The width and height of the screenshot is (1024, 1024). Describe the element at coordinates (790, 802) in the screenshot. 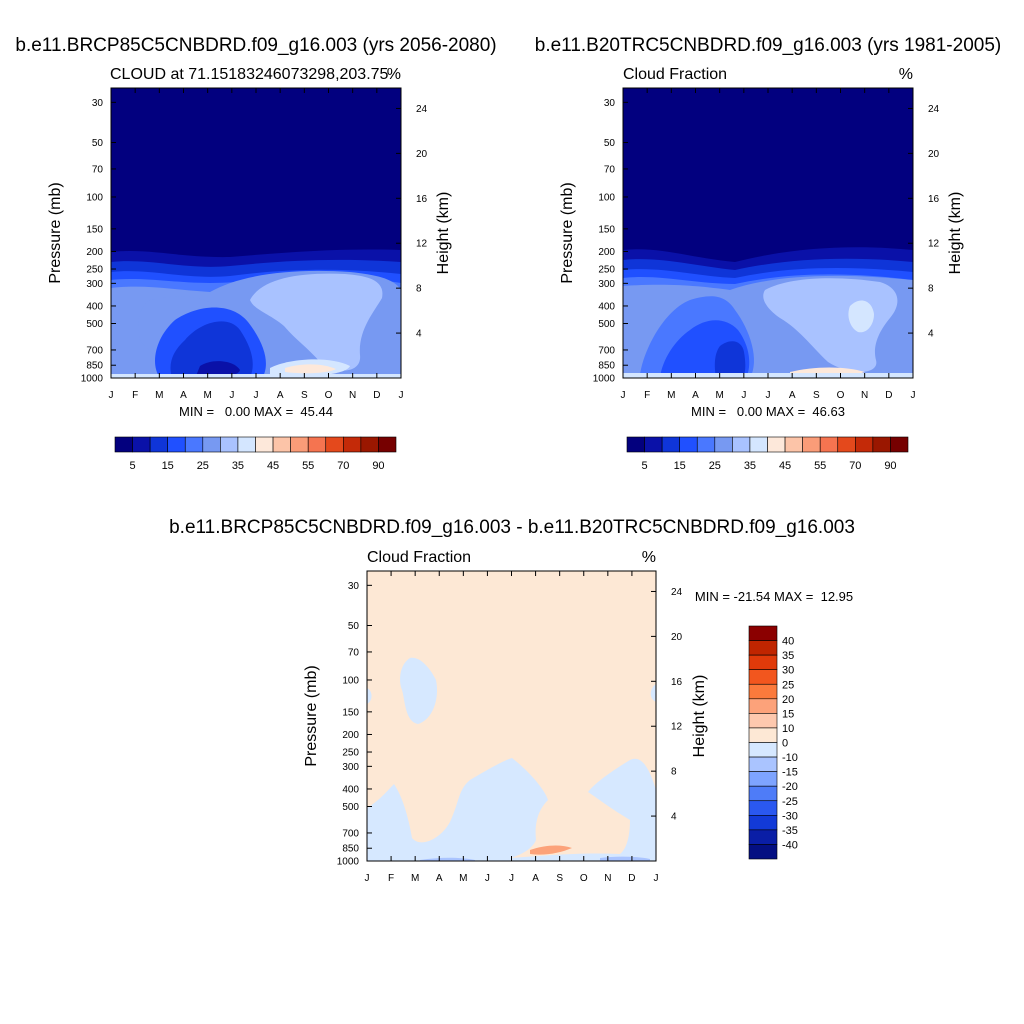

I see `colorbar-label: -25` at that location.